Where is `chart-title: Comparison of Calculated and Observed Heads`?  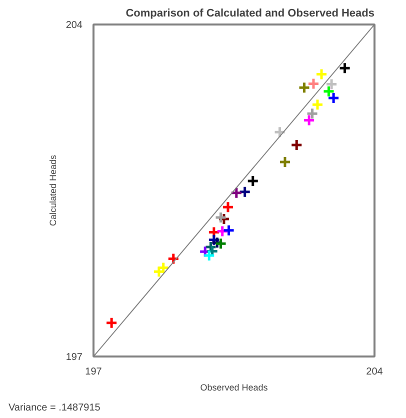
chart-title: Comparison of Calculated and Observed Heads is located at coordinates (250, 14).